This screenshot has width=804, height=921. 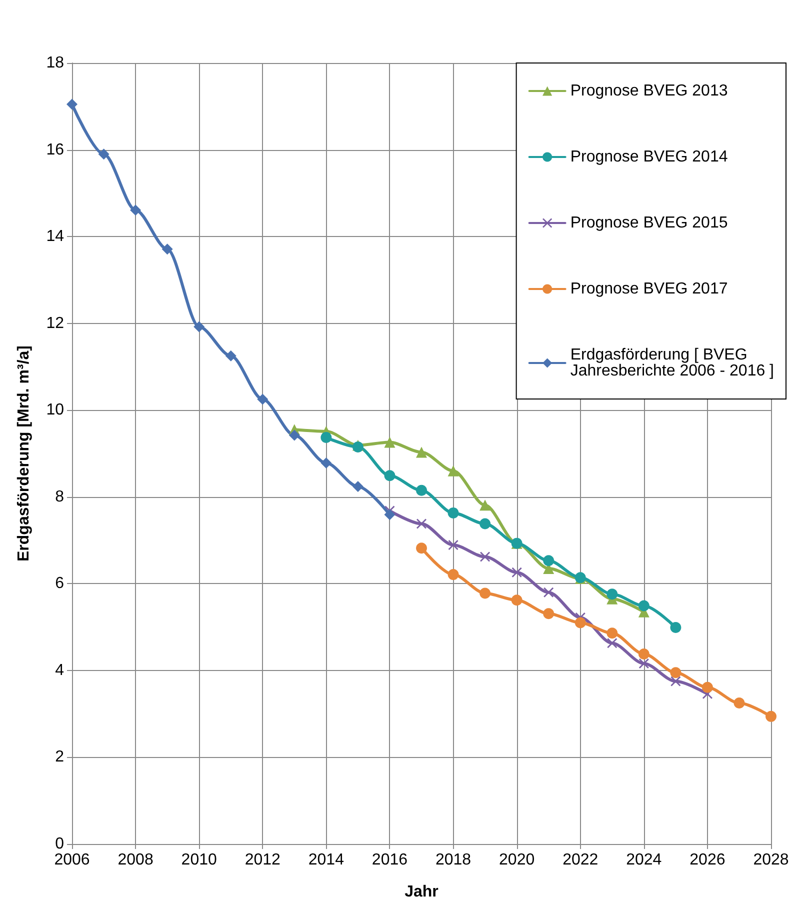 What do you see at coordinates (262, 860) in the screenshot?
I see `x-tick-label: 2012` at bounding box center [262, 860].